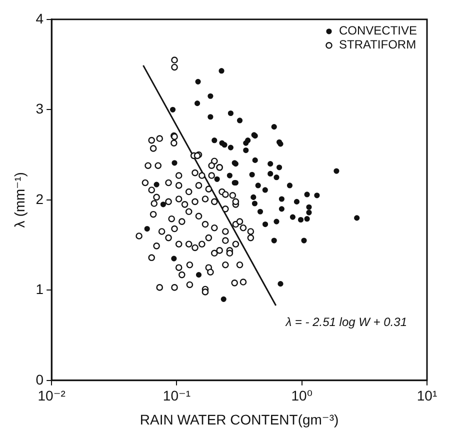 The height and width of the screenshot is (445, 451). What do you see at coordinates (19, 200) in the screenshot?
I see `y-axis-title: λ (mm⁻¹)` at bounding box center [19, 200].